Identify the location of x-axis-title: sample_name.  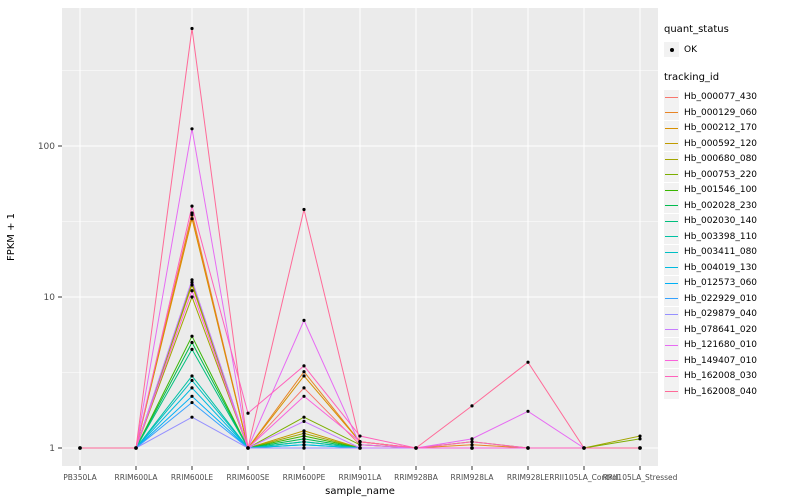
(360, 491).